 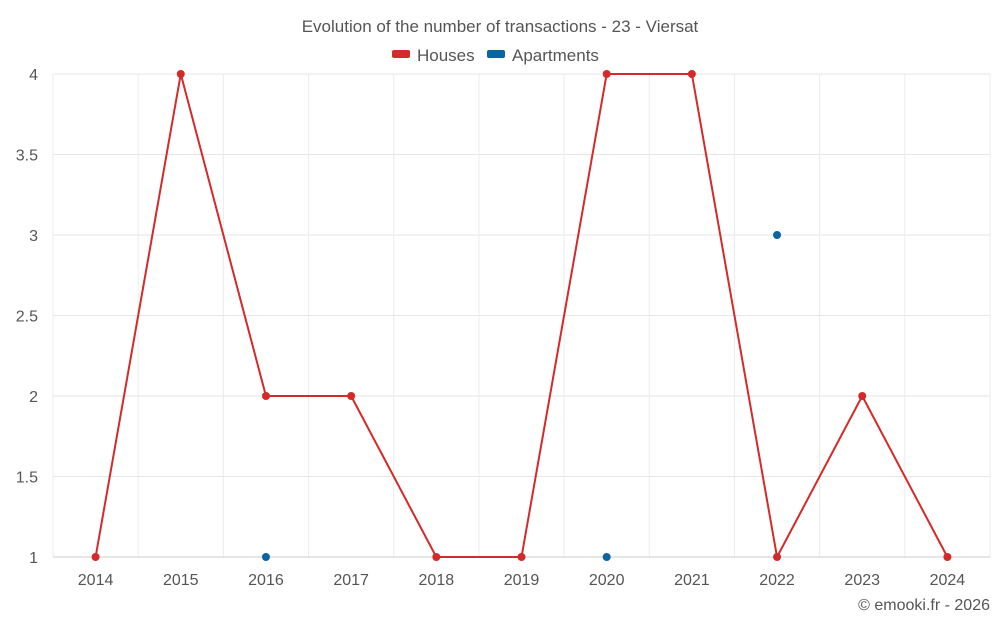 I want to click on legend-item-houses: Houses, so click(x=433, y=55).